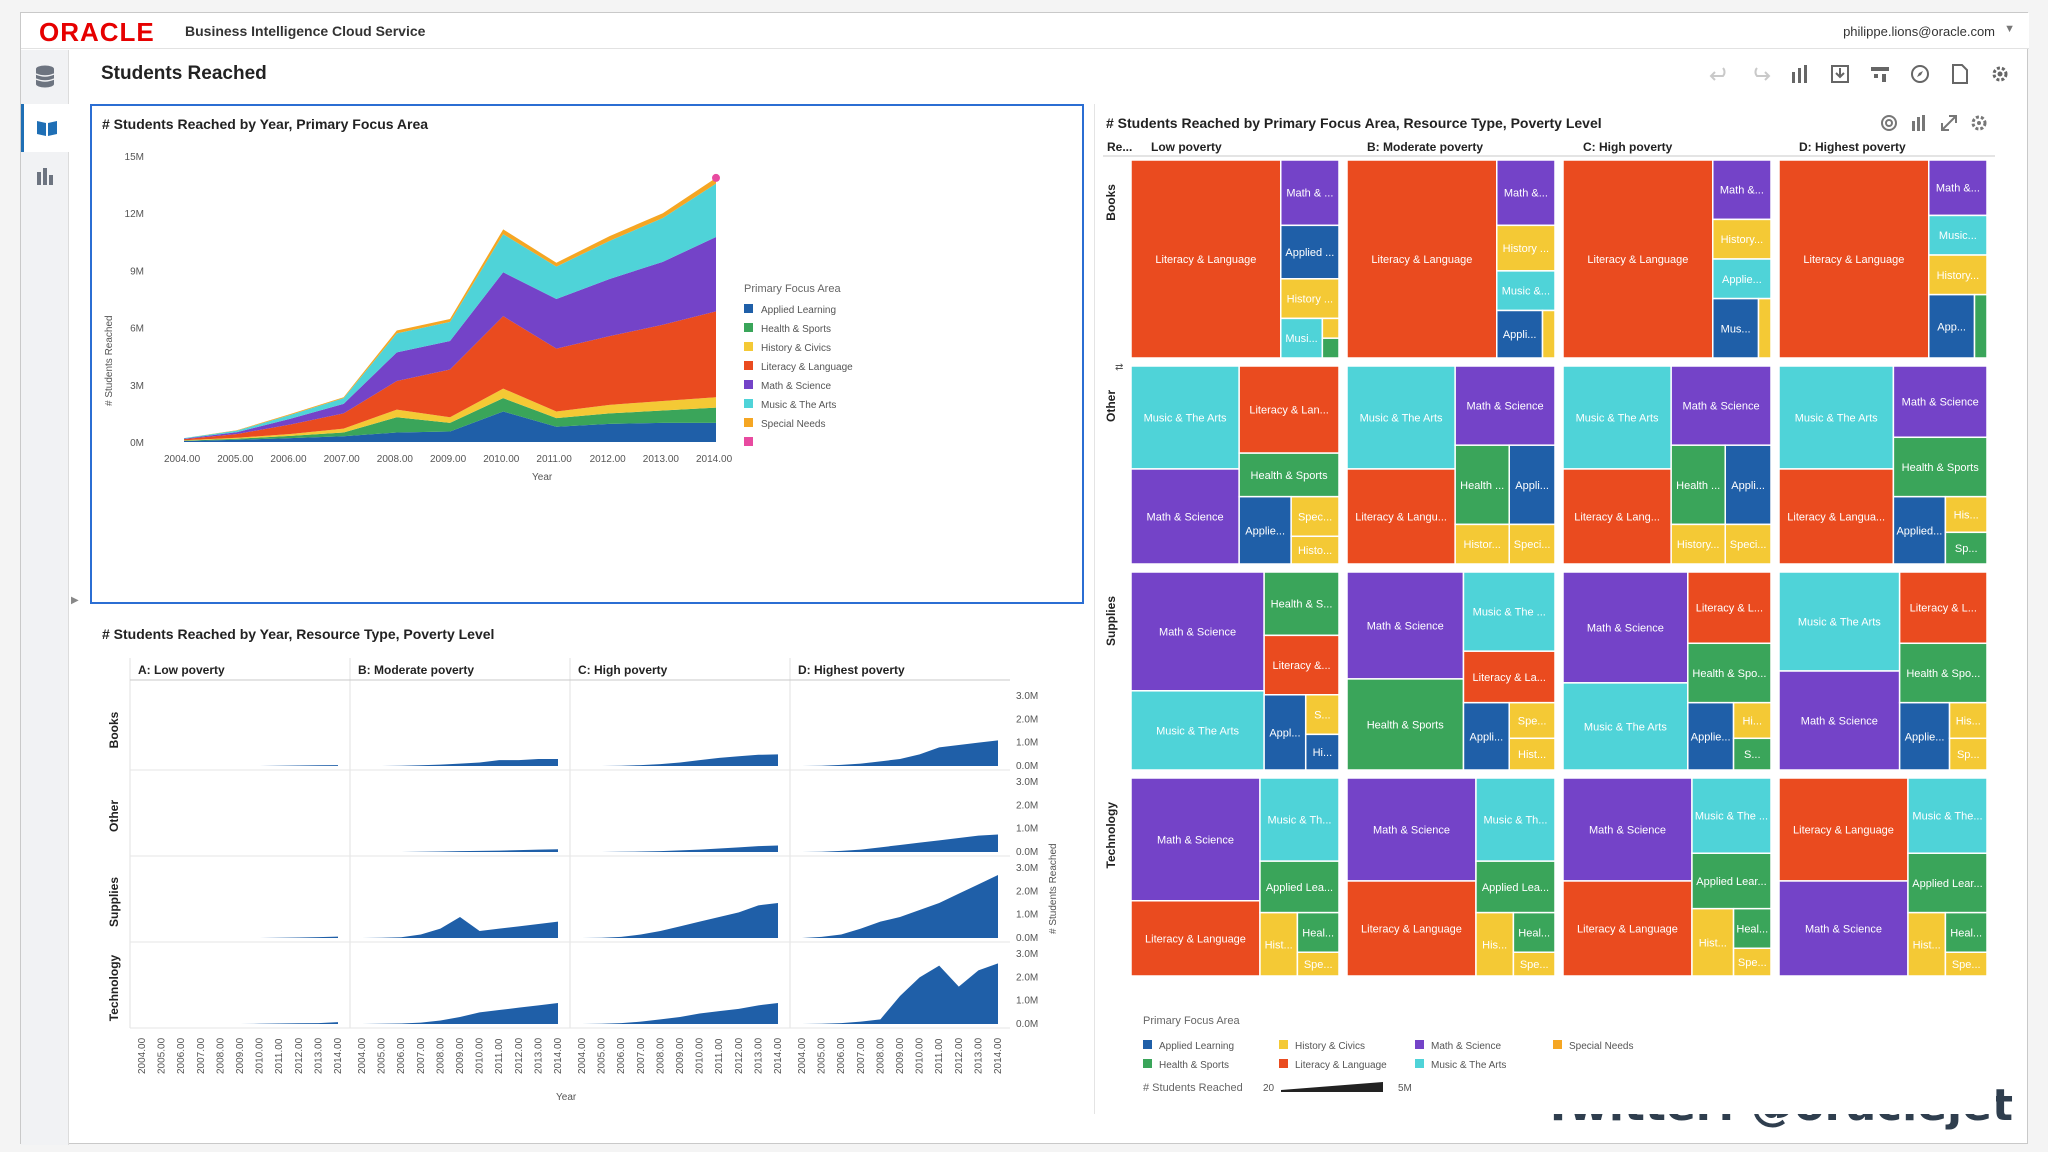  I want to click on column-header: C: High poverty, so click(1628, 147).